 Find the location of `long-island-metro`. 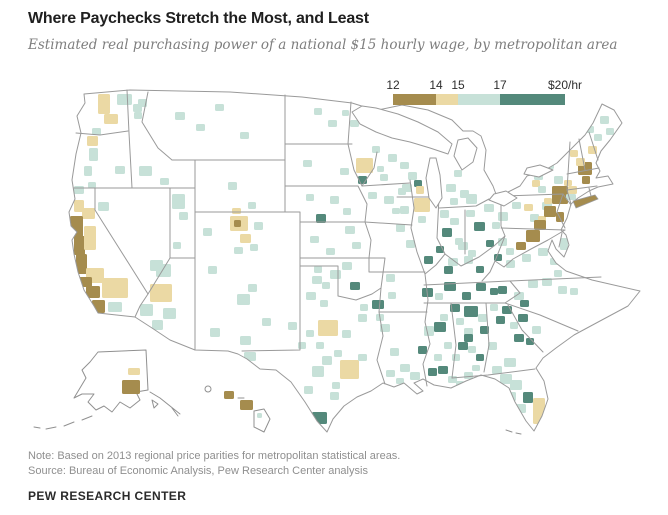

long-island-metro is located at coordinates (585, 201).